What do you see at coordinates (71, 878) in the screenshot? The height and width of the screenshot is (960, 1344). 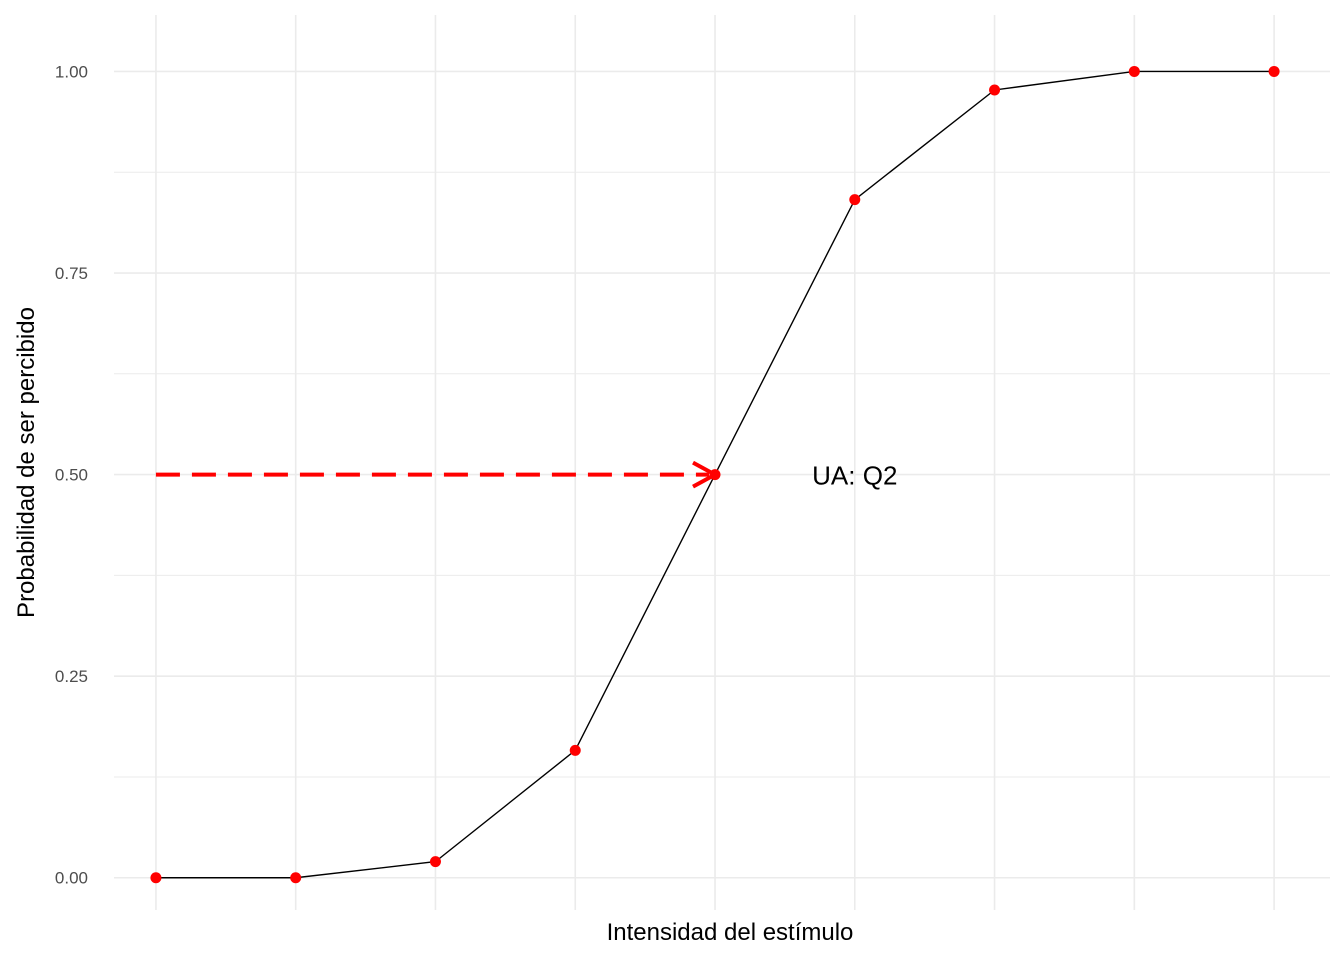 I see `y-tick-label: 0.00` at bounding box center [71, 878].